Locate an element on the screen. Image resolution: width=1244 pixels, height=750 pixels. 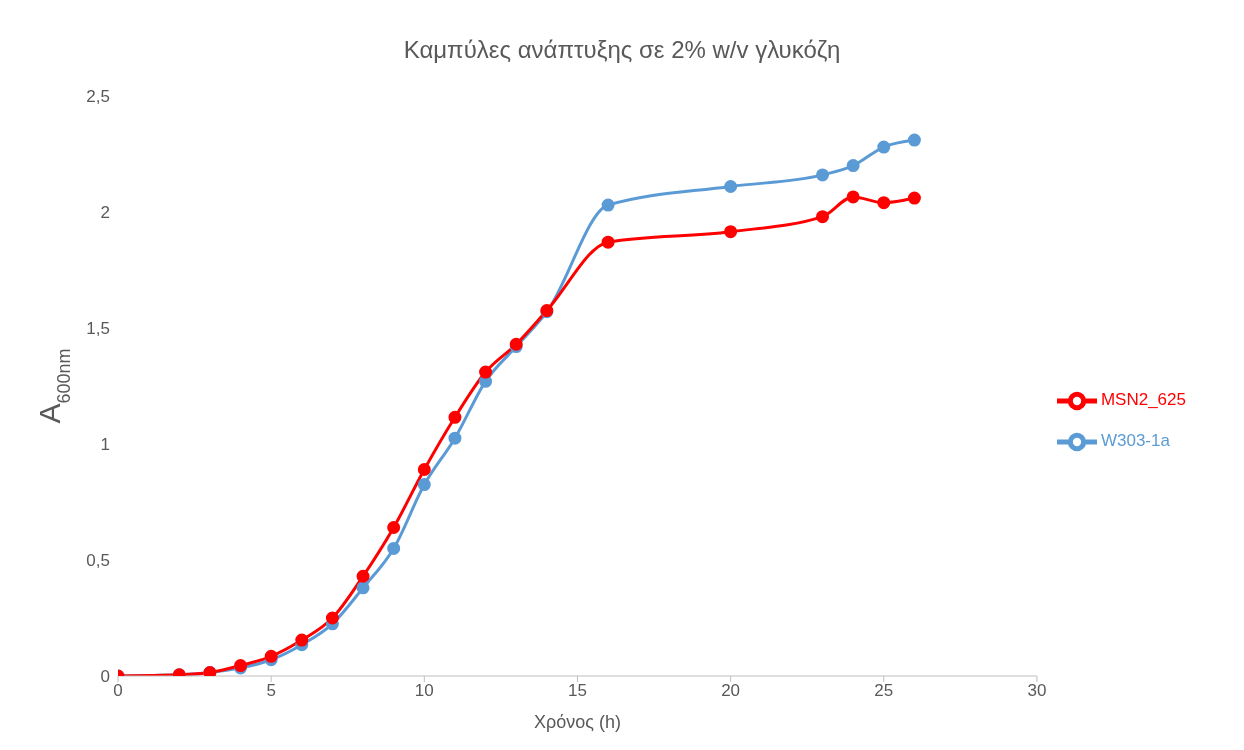
y-tick-label: 0 is located at coordinates (105, 677).